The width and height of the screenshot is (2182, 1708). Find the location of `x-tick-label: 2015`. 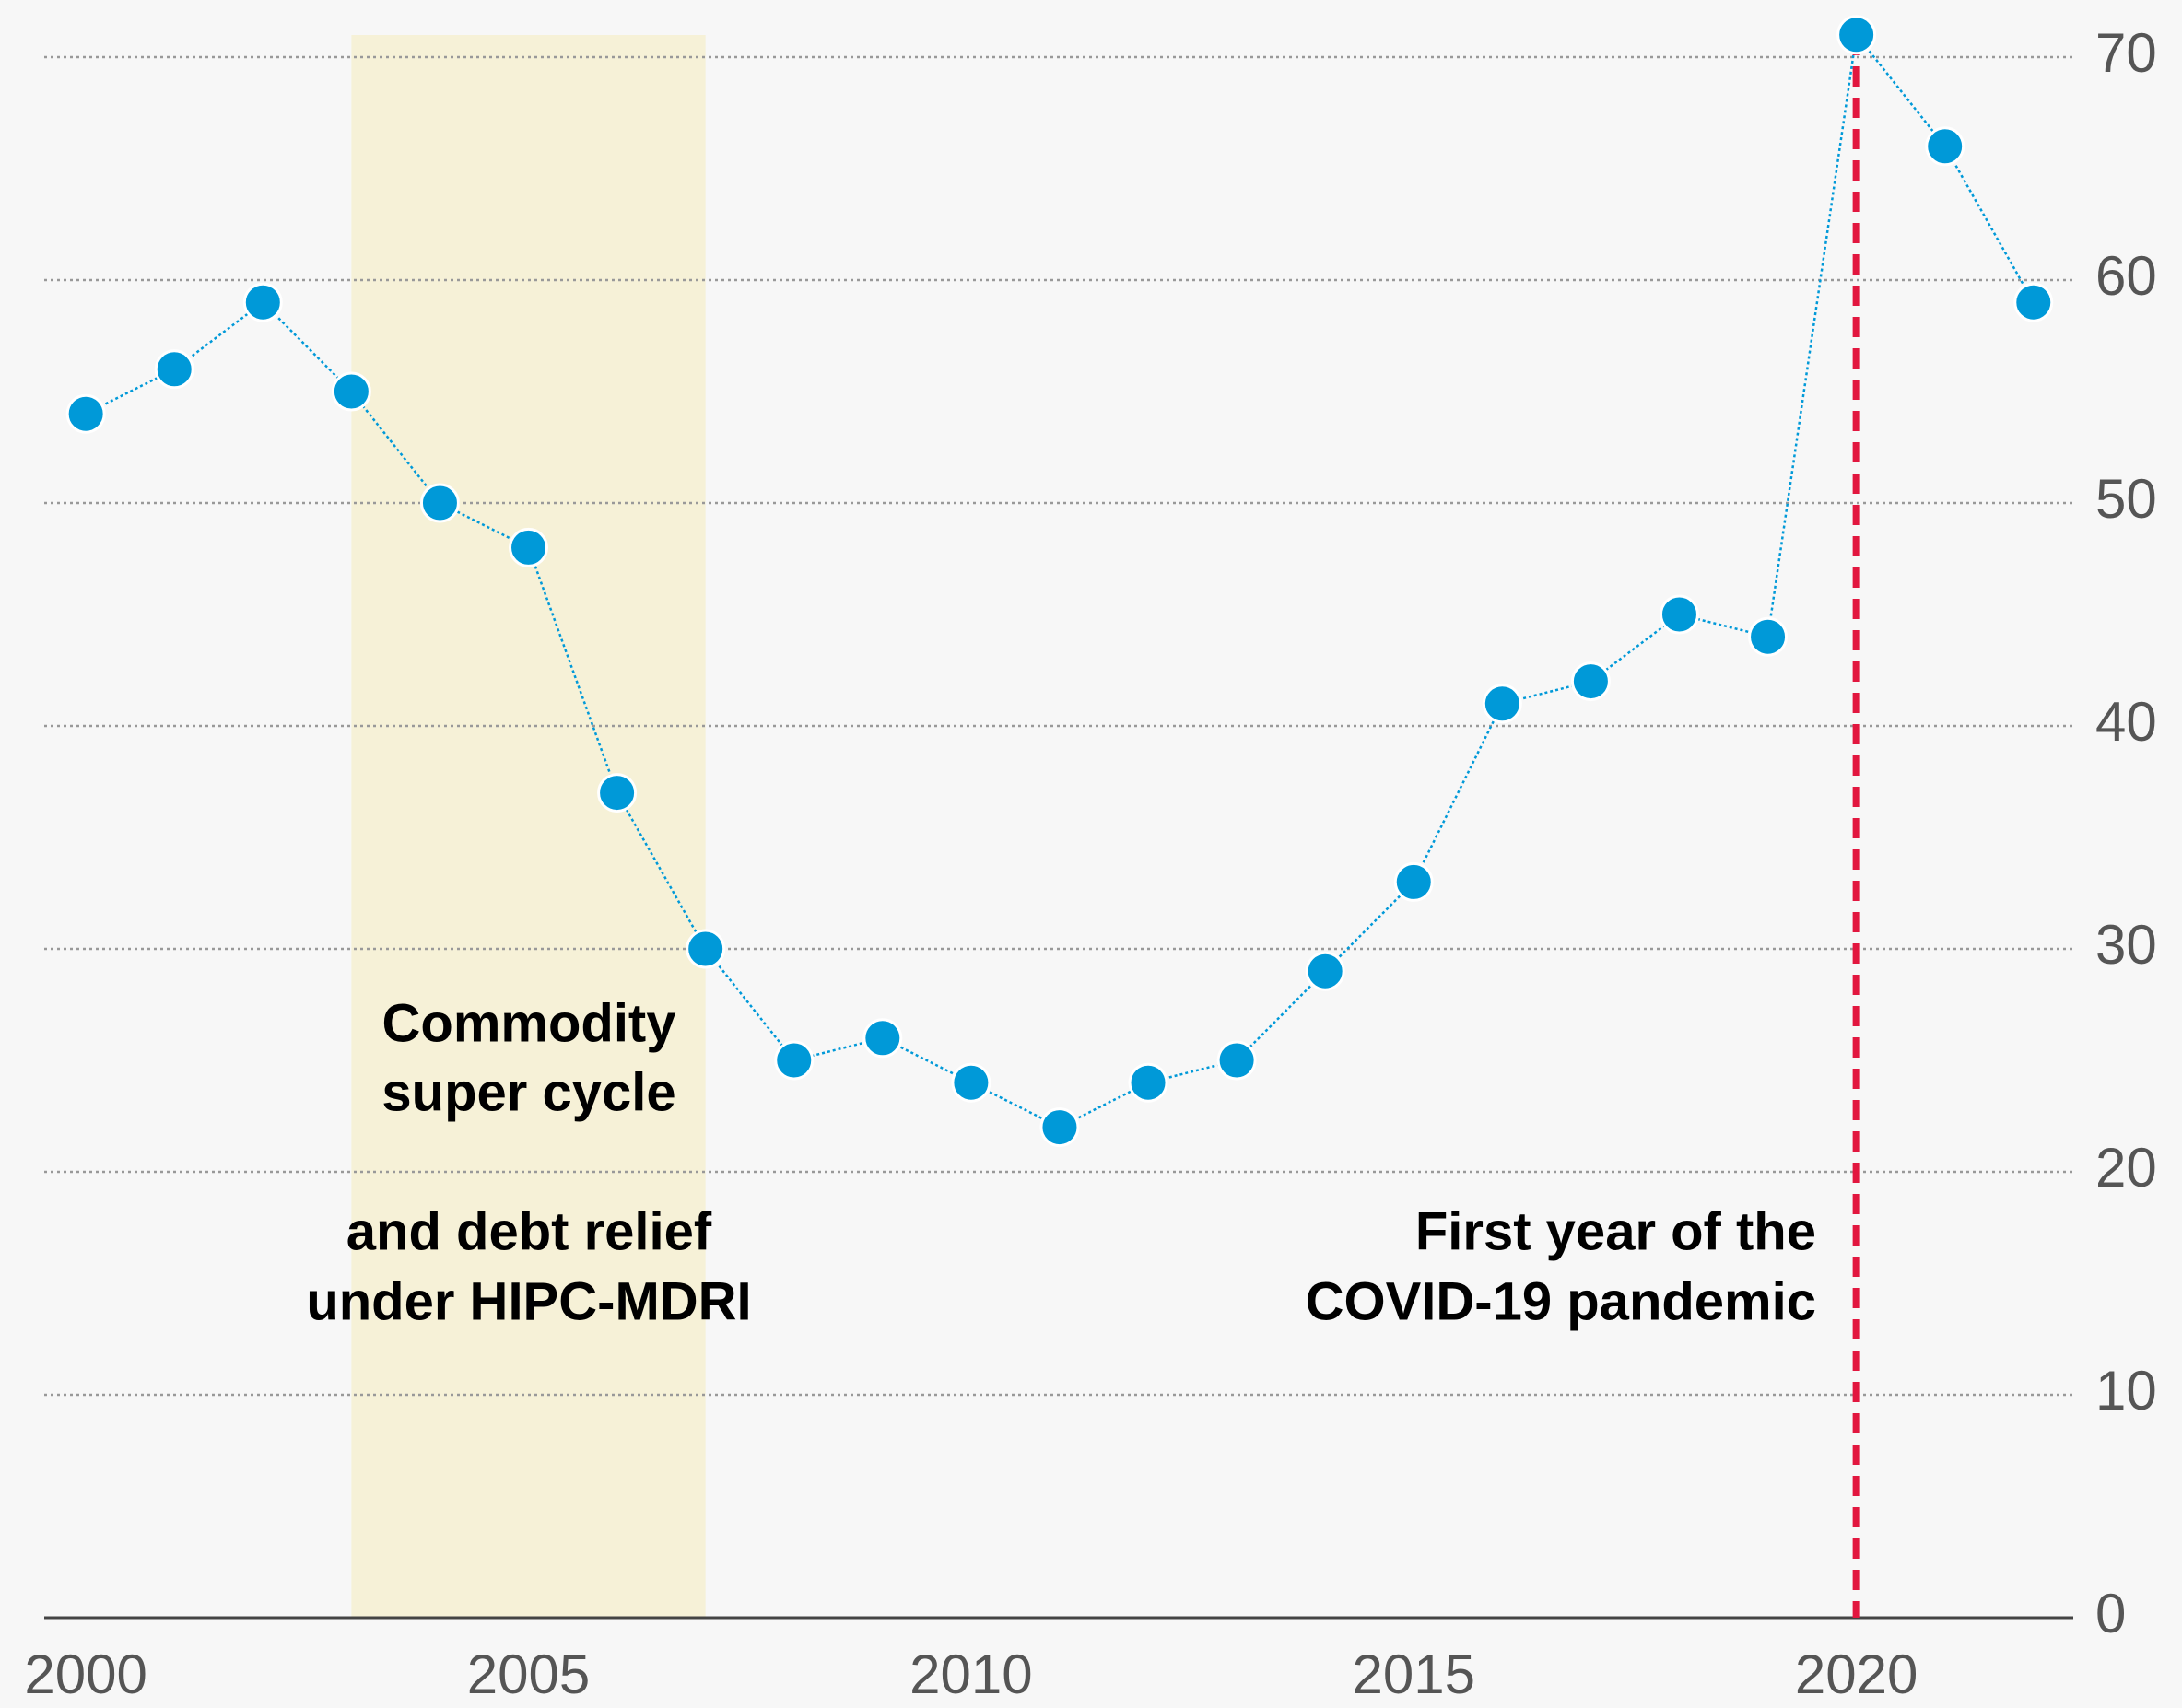

x-tick-label: 2015 is located at coordinates (1414, 1674).